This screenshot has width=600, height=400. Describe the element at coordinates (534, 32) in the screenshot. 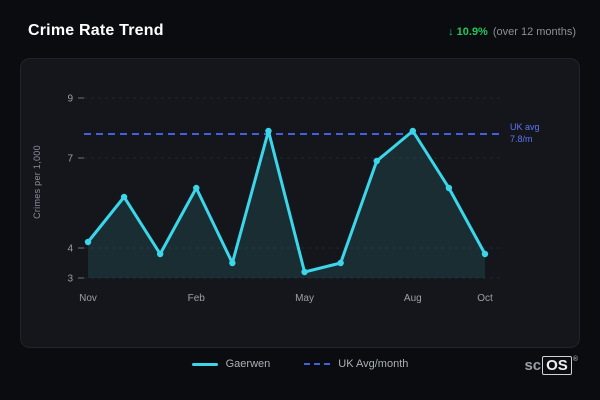

I see `trend-change-period: (over 12 months)` at that location.